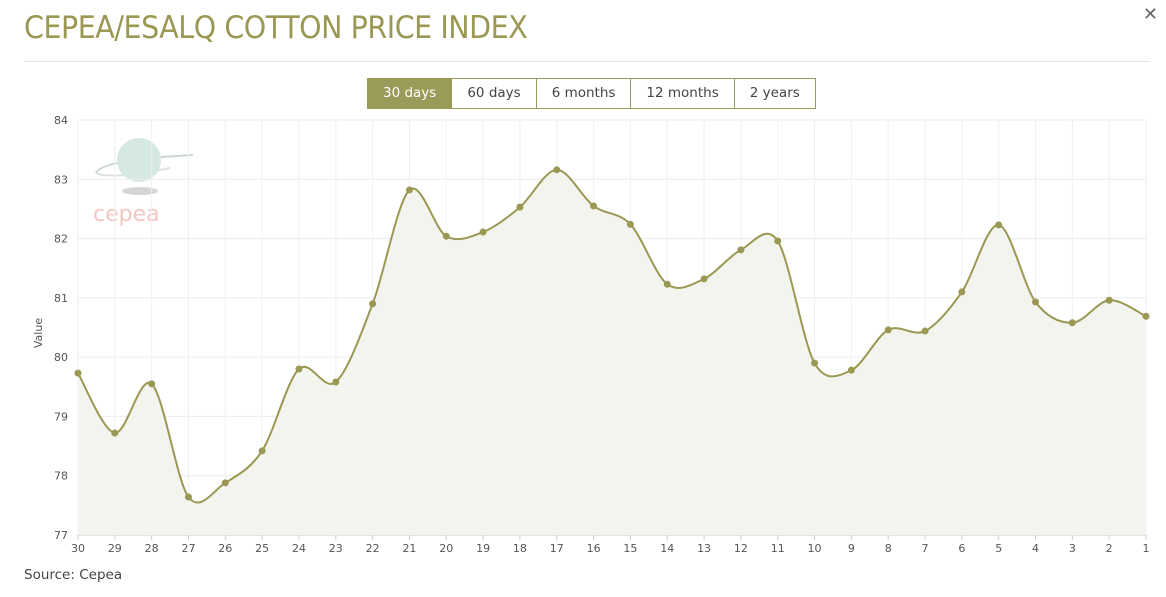 The width and height of the screenshot is (1166, 597). Describe the element at coordinates (126, 214) in the screenshot. I see `logo-text: cepea` at that location.